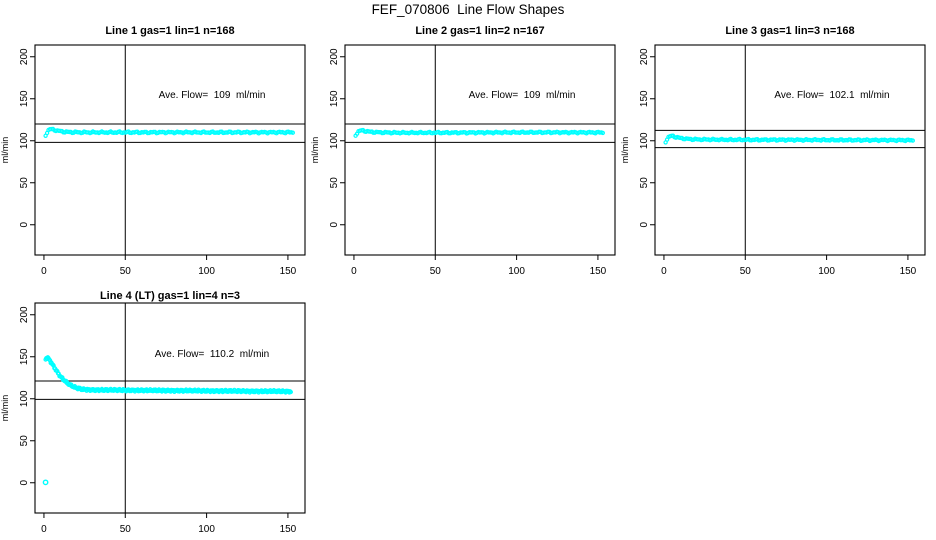  Describe the element at coordinates (170, 296) in the screenshot. I see `panel-4-title: Line 4 (LT) gas=1 lin=4 n=3` at that location.